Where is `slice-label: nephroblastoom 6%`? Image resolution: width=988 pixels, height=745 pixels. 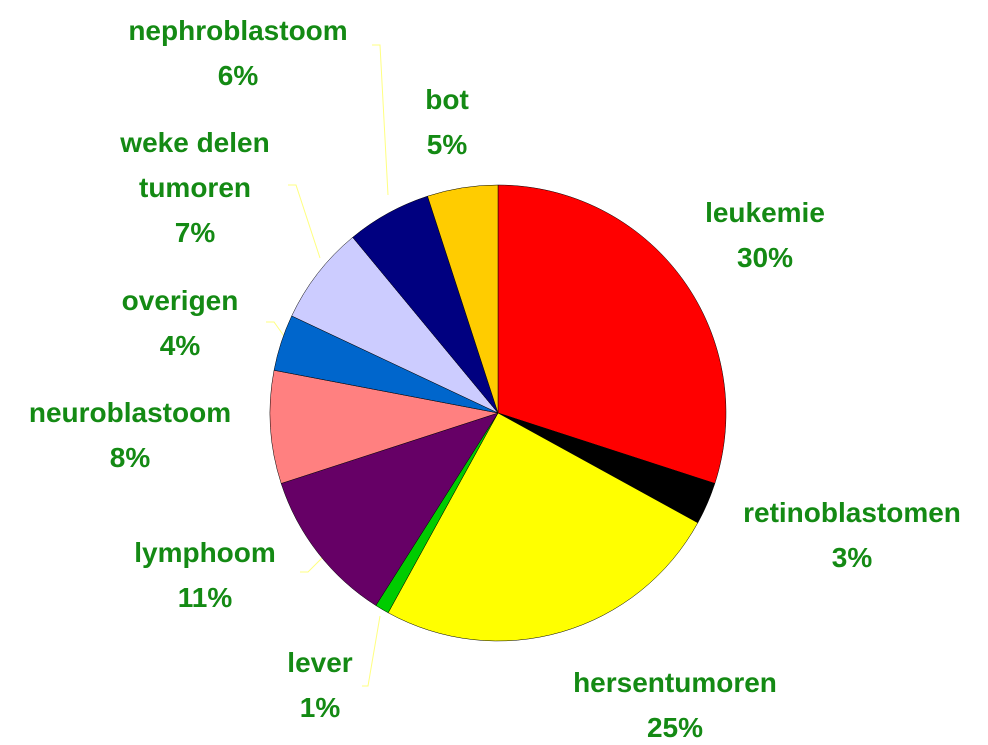 slice-label: nephroblastoom 6% is located at coordinates (238, 53).